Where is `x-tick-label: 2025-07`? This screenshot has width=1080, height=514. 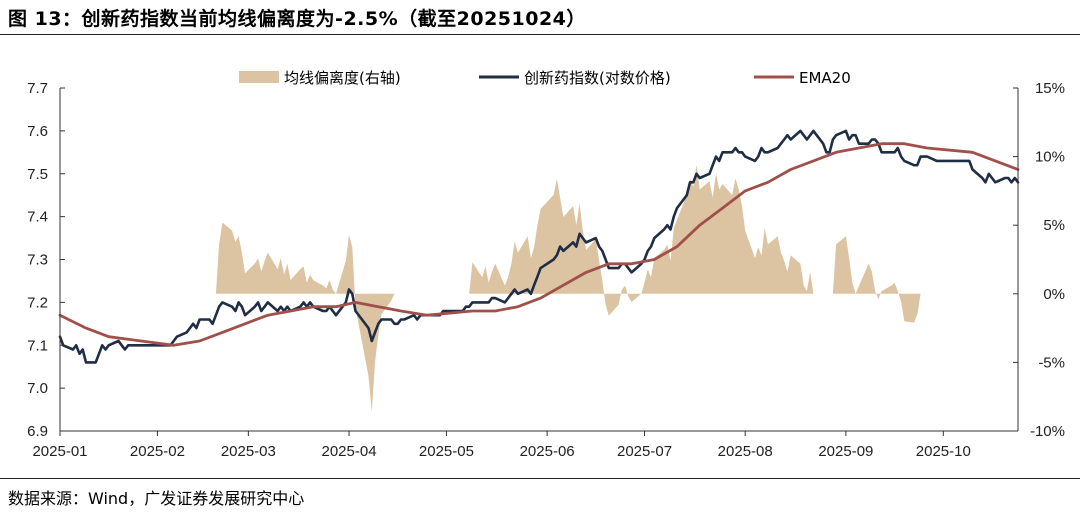 x-tick-label: 2025-07 is located at coordinates (644, 451).